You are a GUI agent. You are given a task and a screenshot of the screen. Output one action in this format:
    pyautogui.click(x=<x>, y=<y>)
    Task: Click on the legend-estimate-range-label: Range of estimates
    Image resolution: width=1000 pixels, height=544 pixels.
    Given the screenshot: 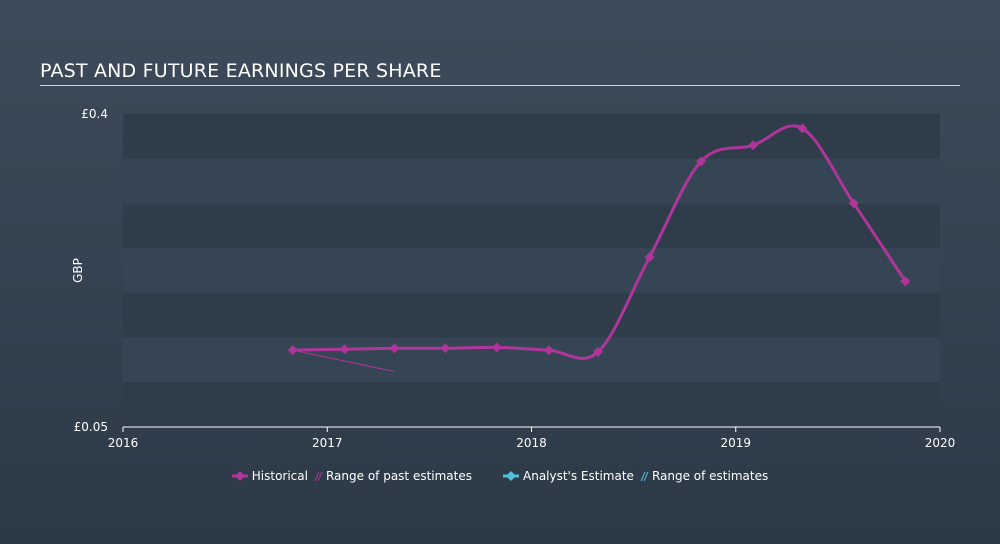 What is the action you would take?
    pyautogui.click(x=710, y=476)
    